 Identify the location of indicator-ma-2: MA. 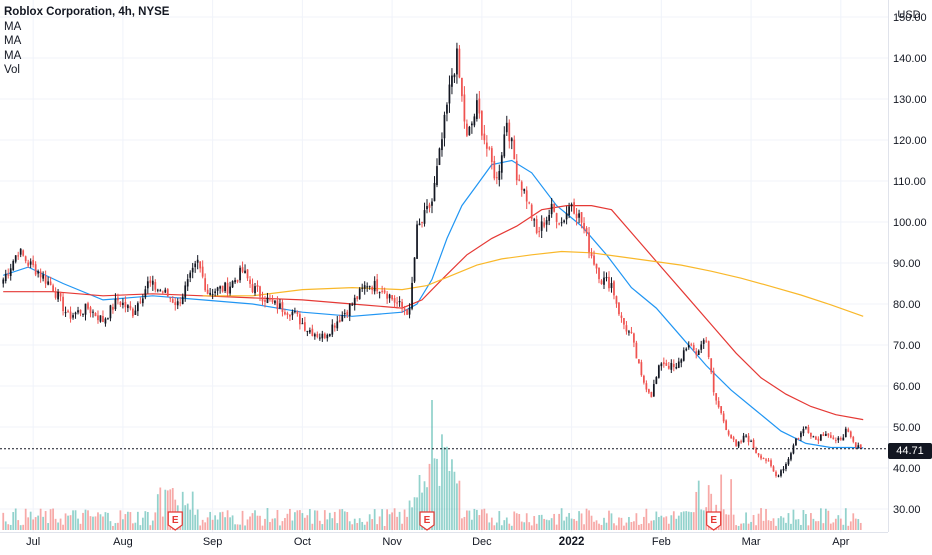
(13, 41).